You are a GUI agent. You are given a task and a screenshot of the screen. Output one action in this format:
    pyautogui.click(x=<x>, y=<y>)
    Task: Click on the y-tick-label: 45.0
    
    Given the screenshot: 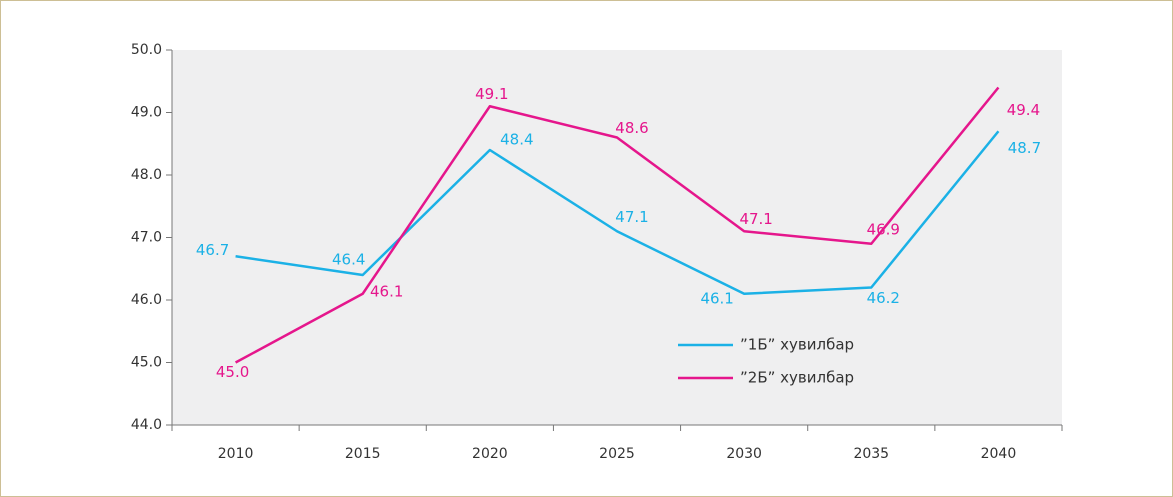 What is the action you would take?
    pyautogui.click(x=146, y=363)
    